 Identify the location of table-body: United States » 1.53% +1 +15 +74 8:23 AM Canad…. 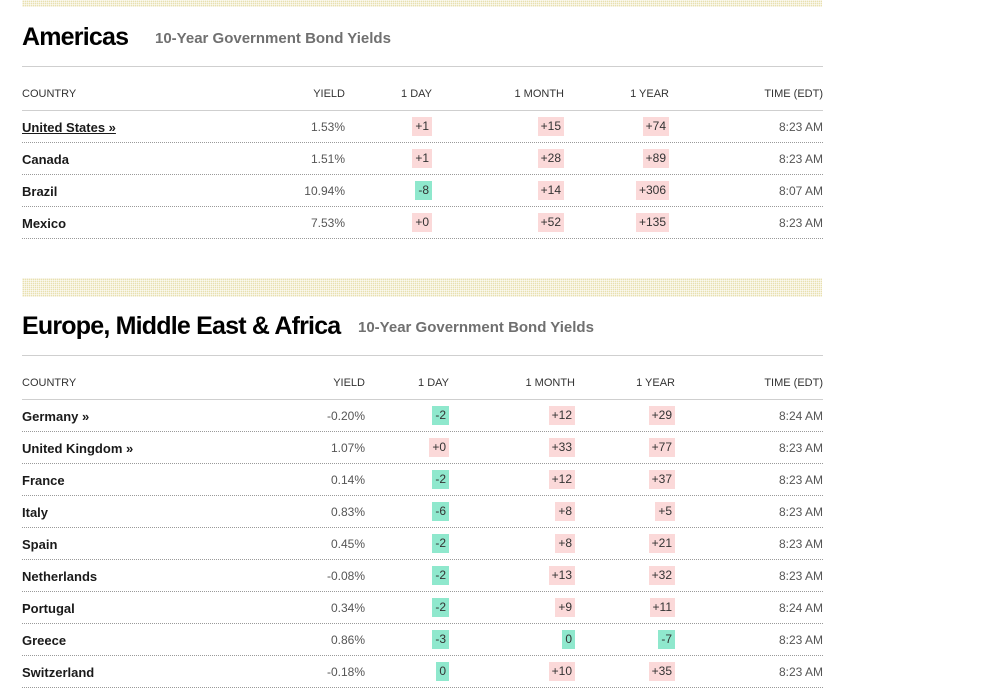
(422, 175).